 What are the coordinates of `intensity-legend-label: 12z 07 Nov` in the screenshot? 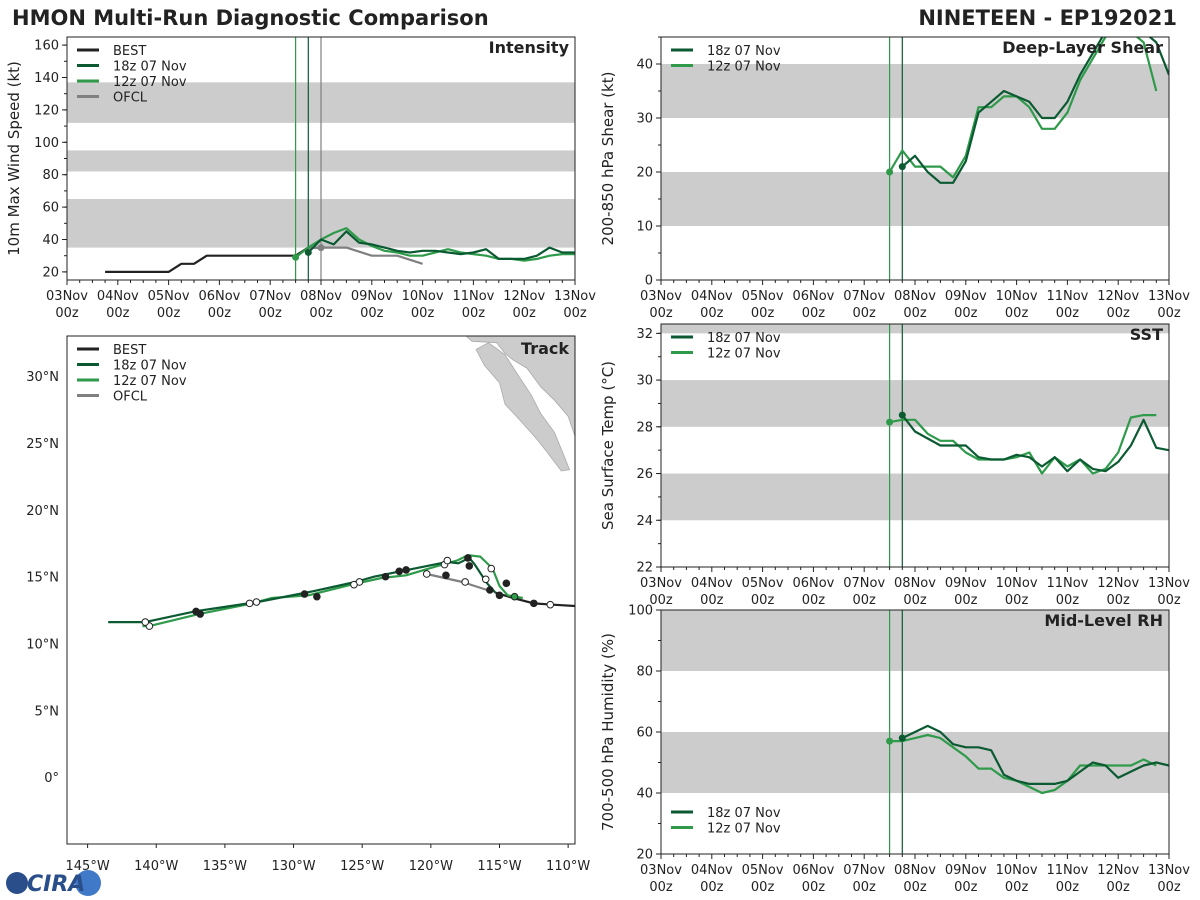 It's located at (150, 82).